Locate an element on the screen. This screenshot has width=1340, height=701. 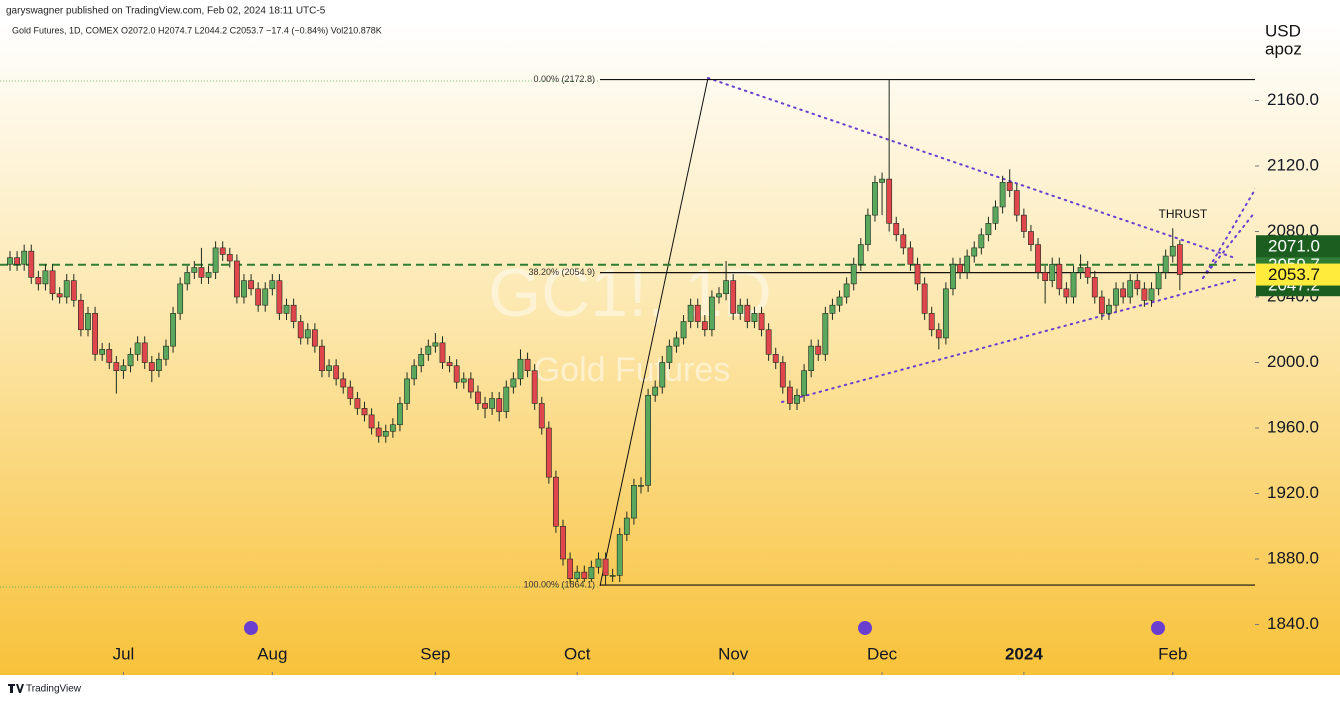
y-tick-label: 2000.0 is located at coordinates (1293, 361).